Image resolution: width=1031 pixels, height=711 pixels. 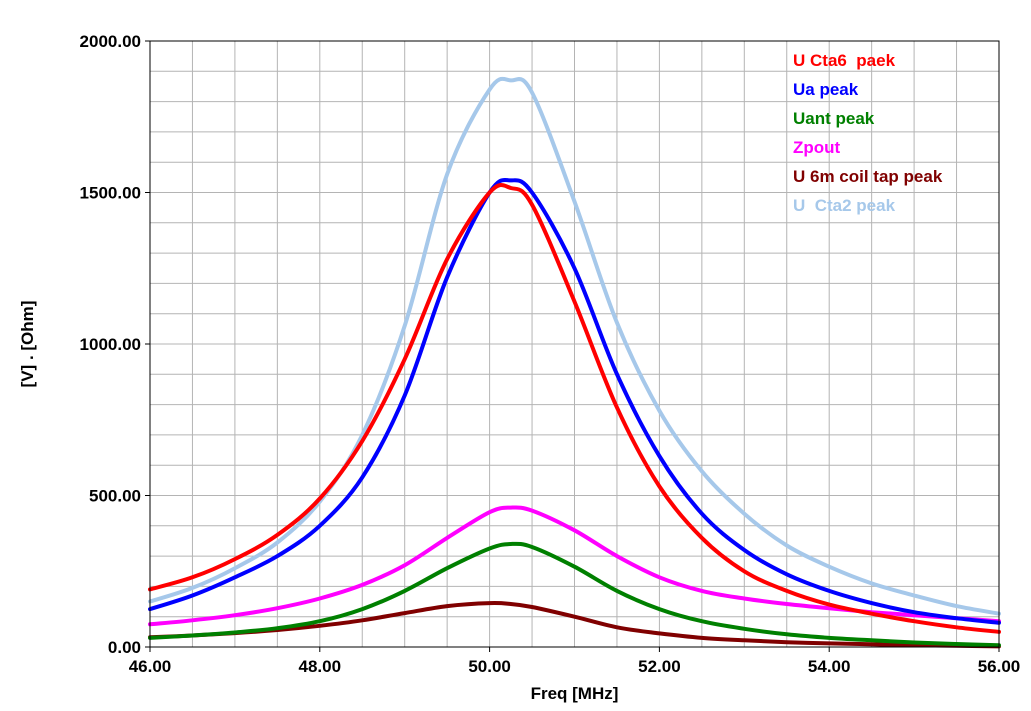 I want to click on x-tick-label: 48.00, so click(x=320, y=666).